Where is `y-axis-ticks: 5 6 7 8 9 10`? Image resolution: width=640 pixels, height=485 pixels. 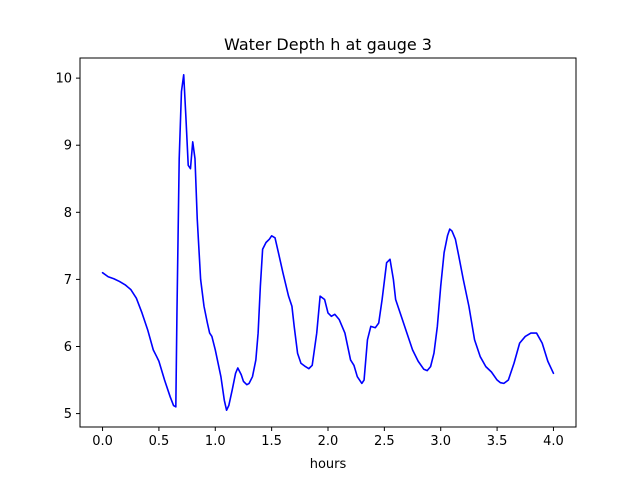
y-axis-ticks: 5 6 7 8 9 10 is located at coordinates (67, 247).